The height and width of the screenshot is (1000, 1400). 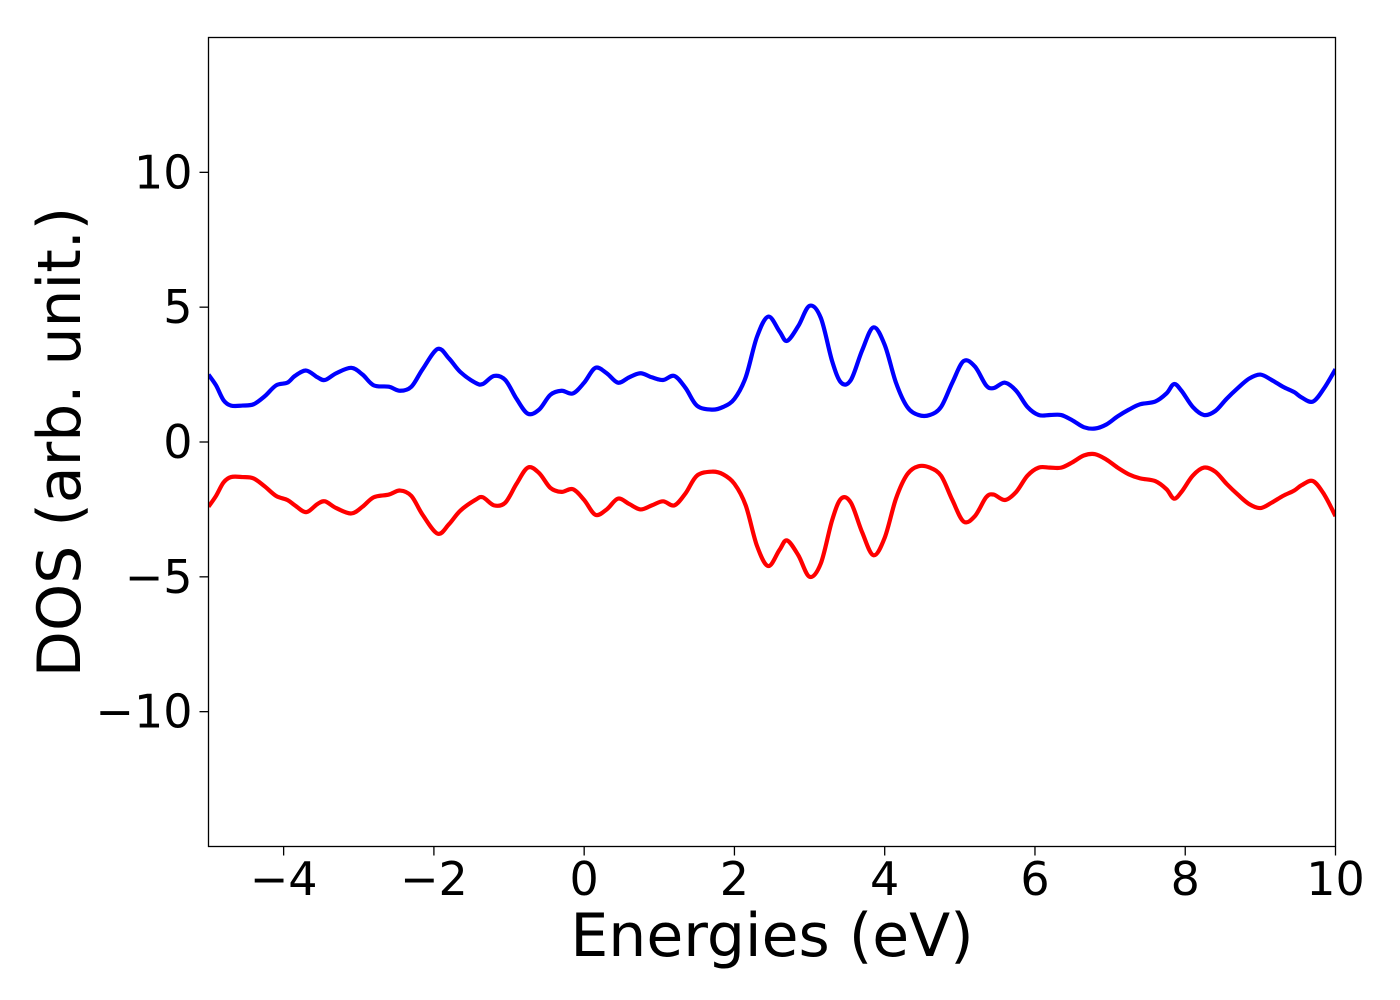 What do you see at coordinates (143, 712) in the screenshot?
I see `y-tick-label: −10` at bounding box center [143, 712].